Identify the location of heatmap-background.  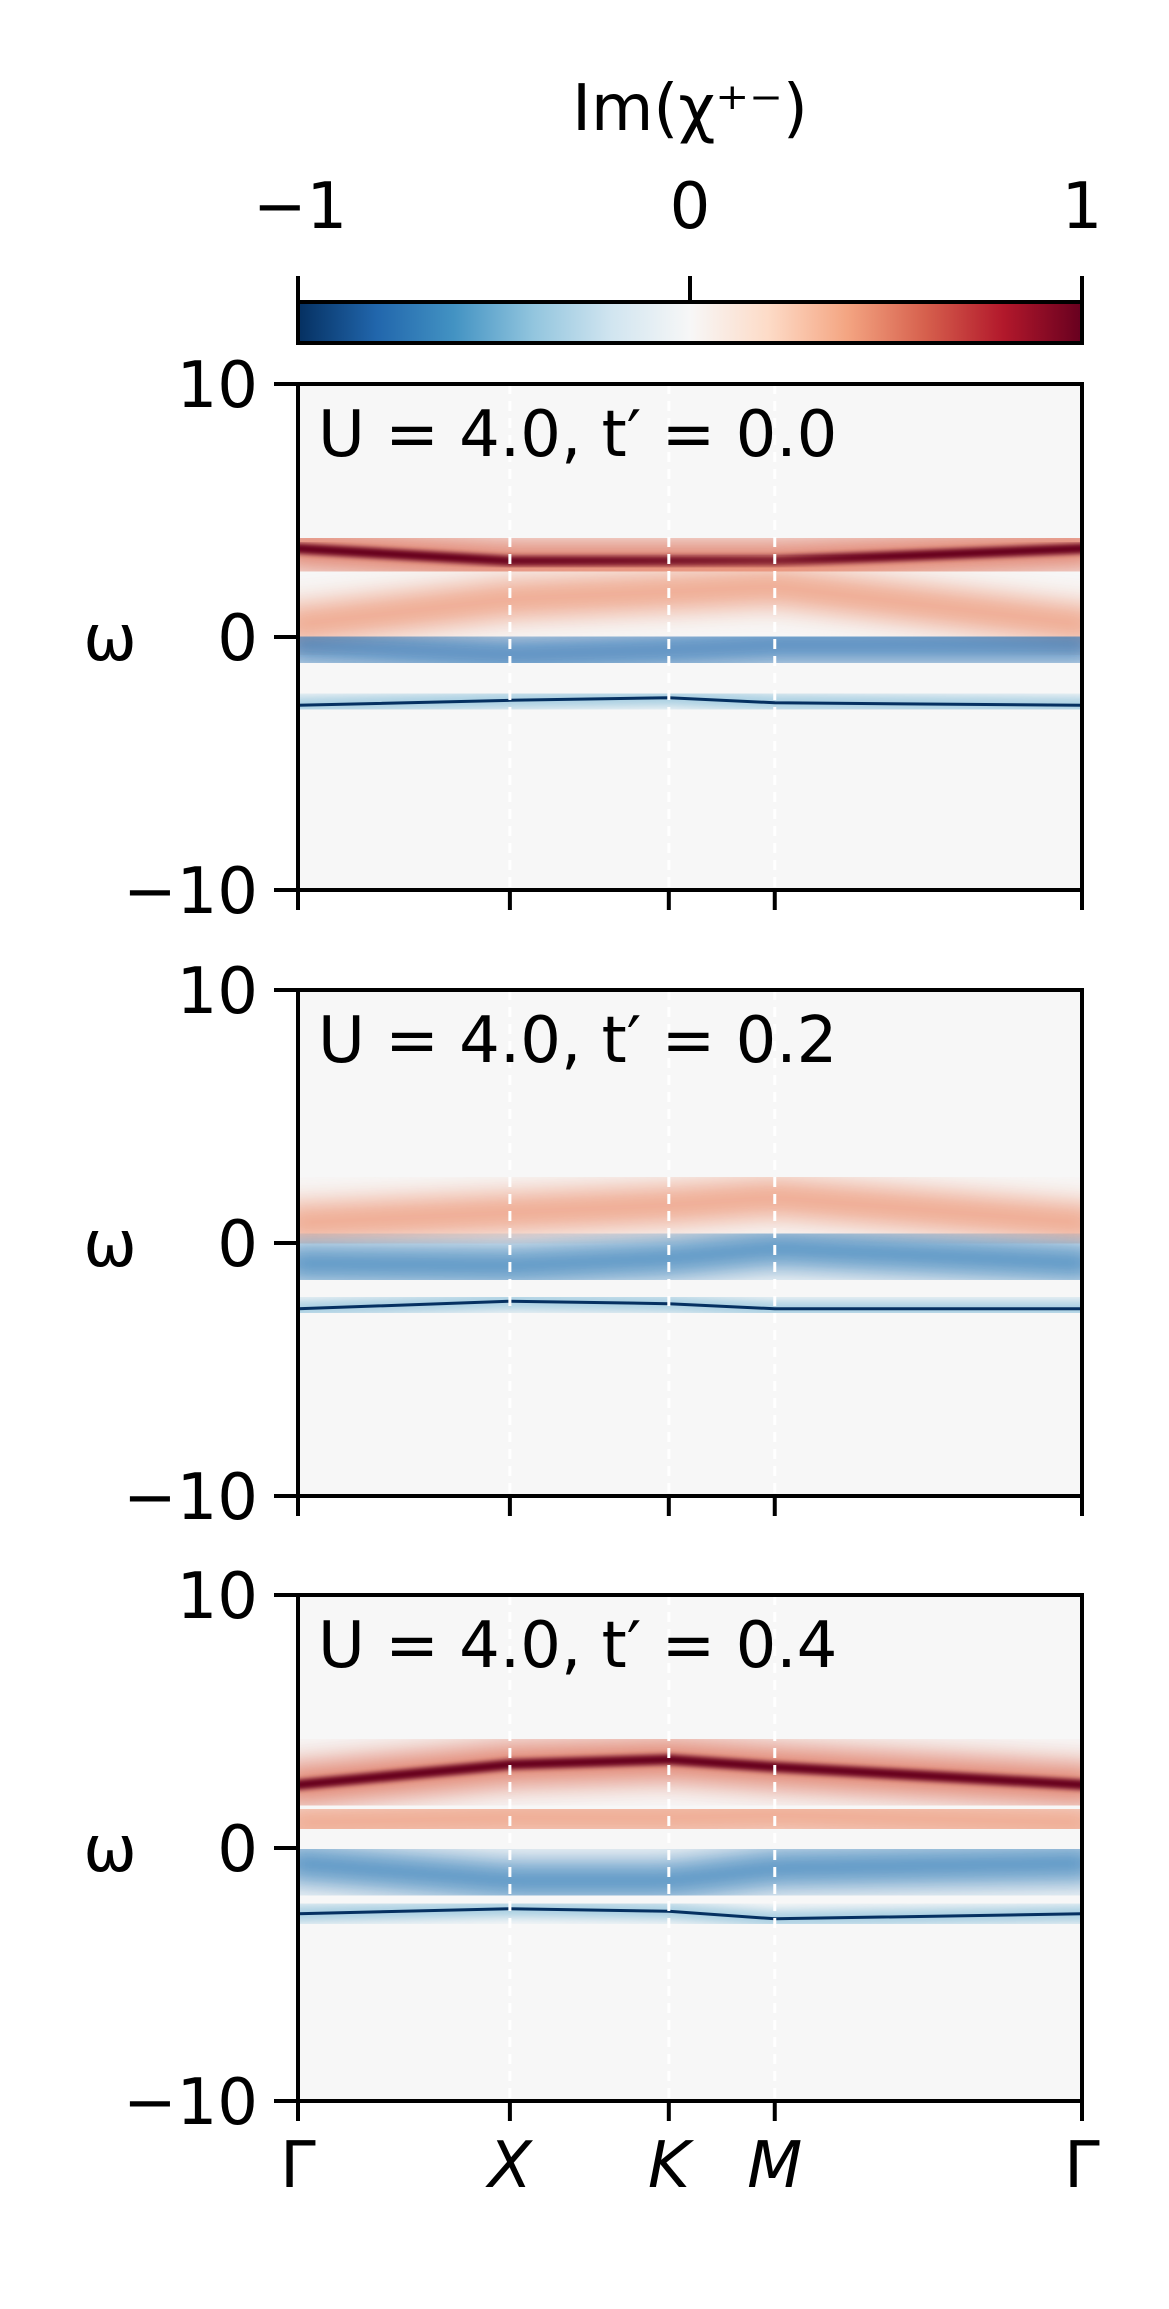
(690, 1848).